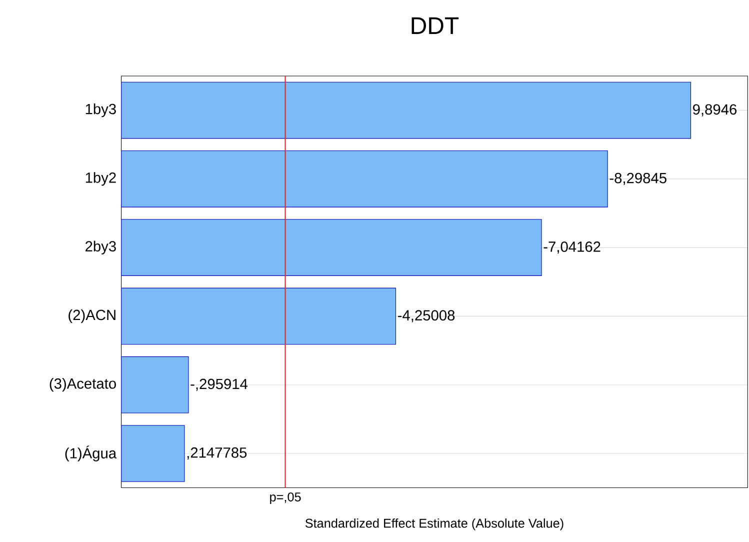  Describe the element at coordinates (91, 453) in the screenshot. I see `y-tick-label: (1)Água` at that location.